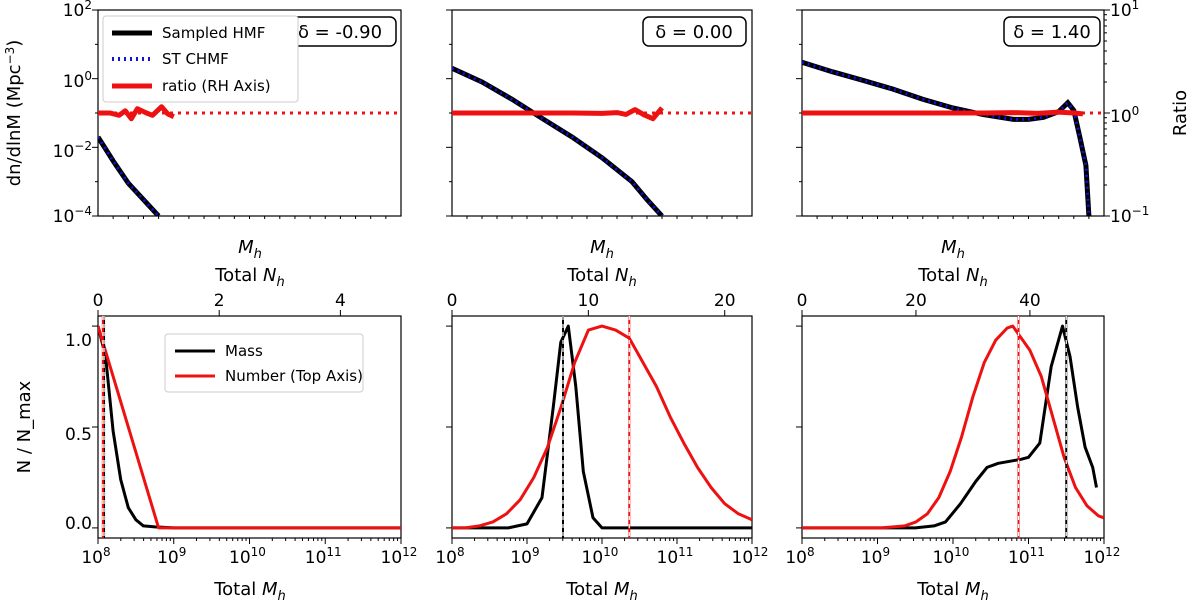 The width and height of the screenshot is (1200, 601). I want to click on y-axis-label-right: Ratio, so click(1180, 113).